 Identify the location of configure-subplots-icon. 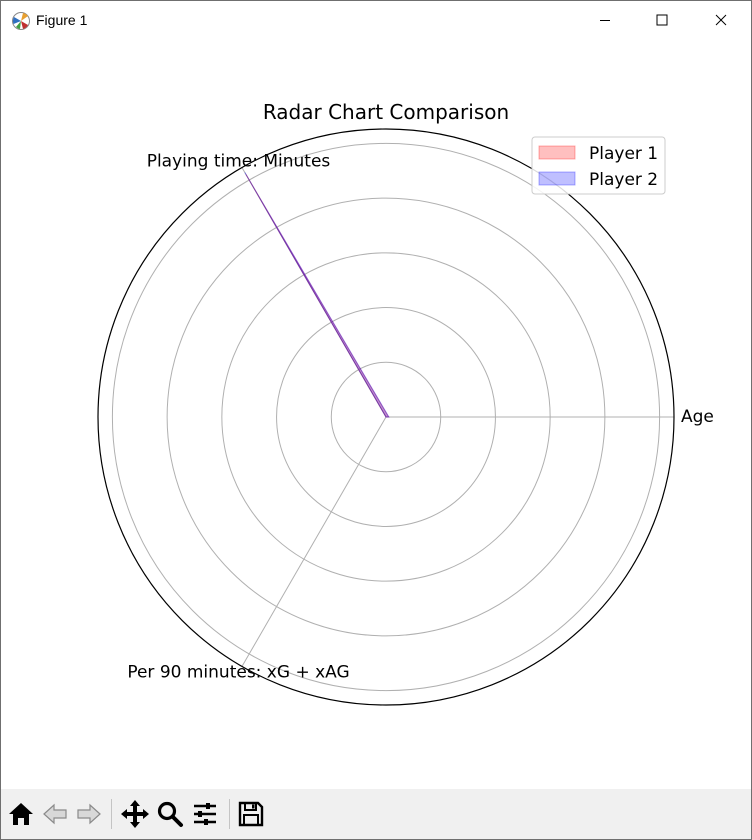
(205, 814).